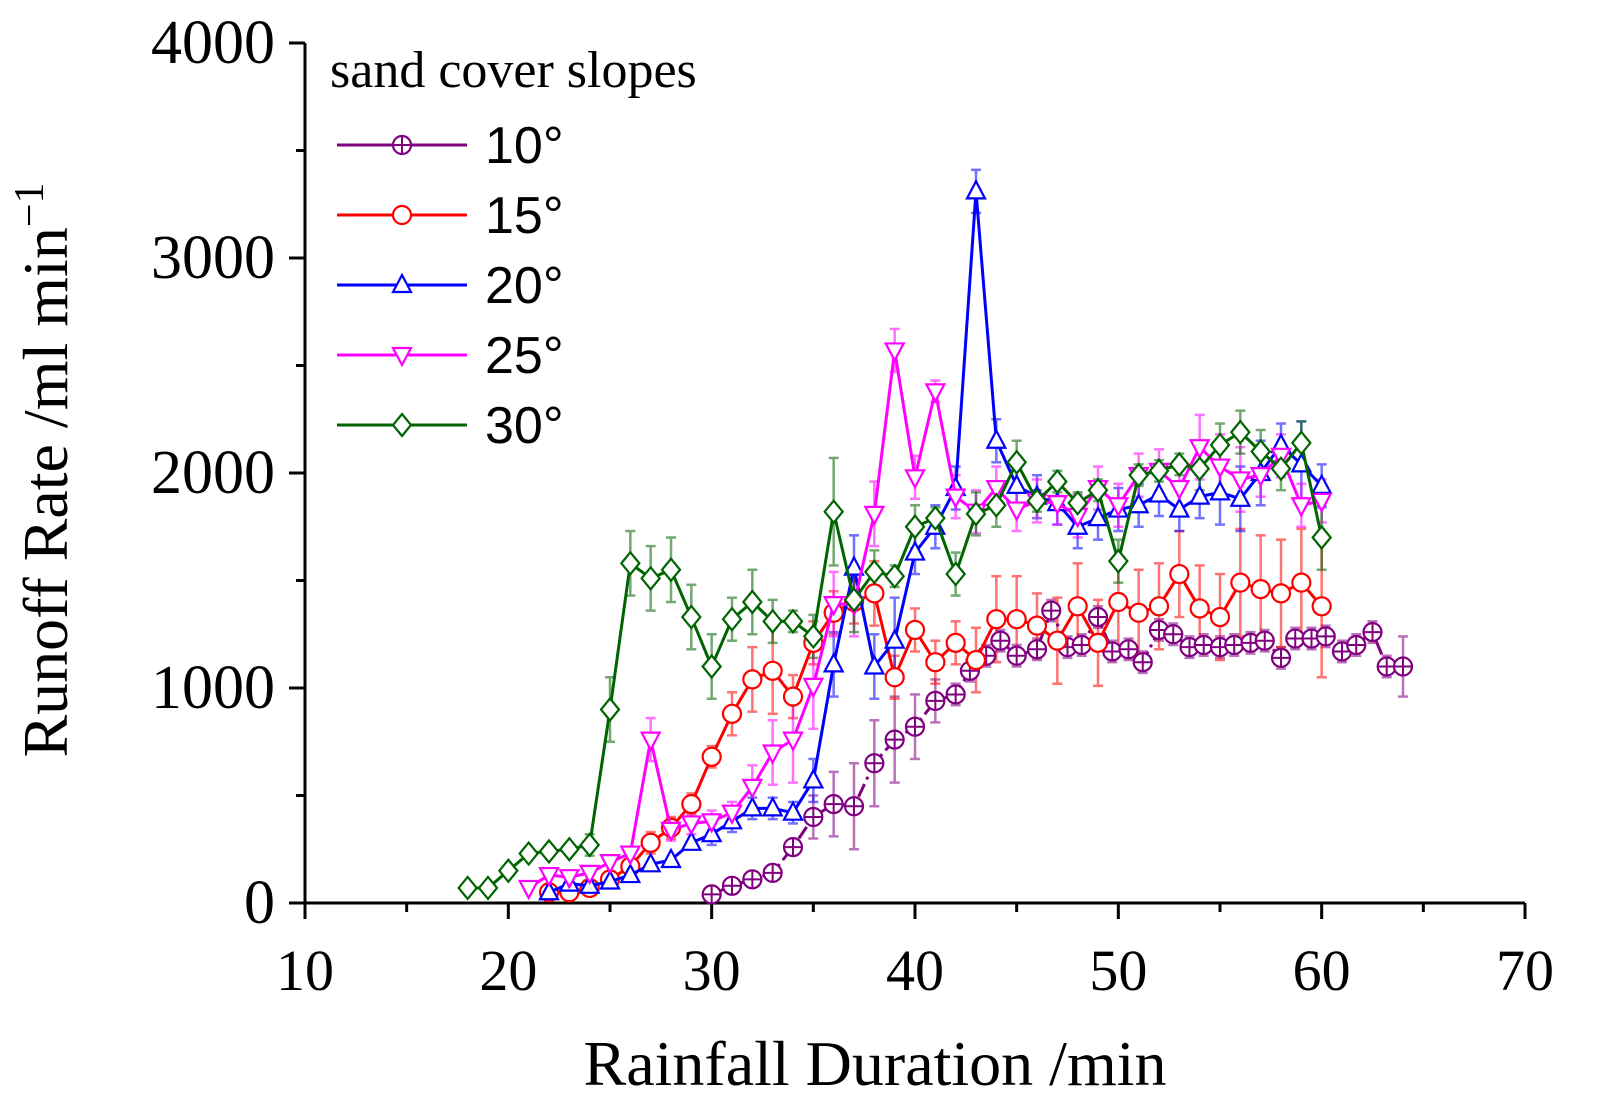  What do you see at coordinates (44, 469) in the screenshot?
I see `y-axis-label: Runoff Rate /ml min−1` at bounding box center [44, 469].